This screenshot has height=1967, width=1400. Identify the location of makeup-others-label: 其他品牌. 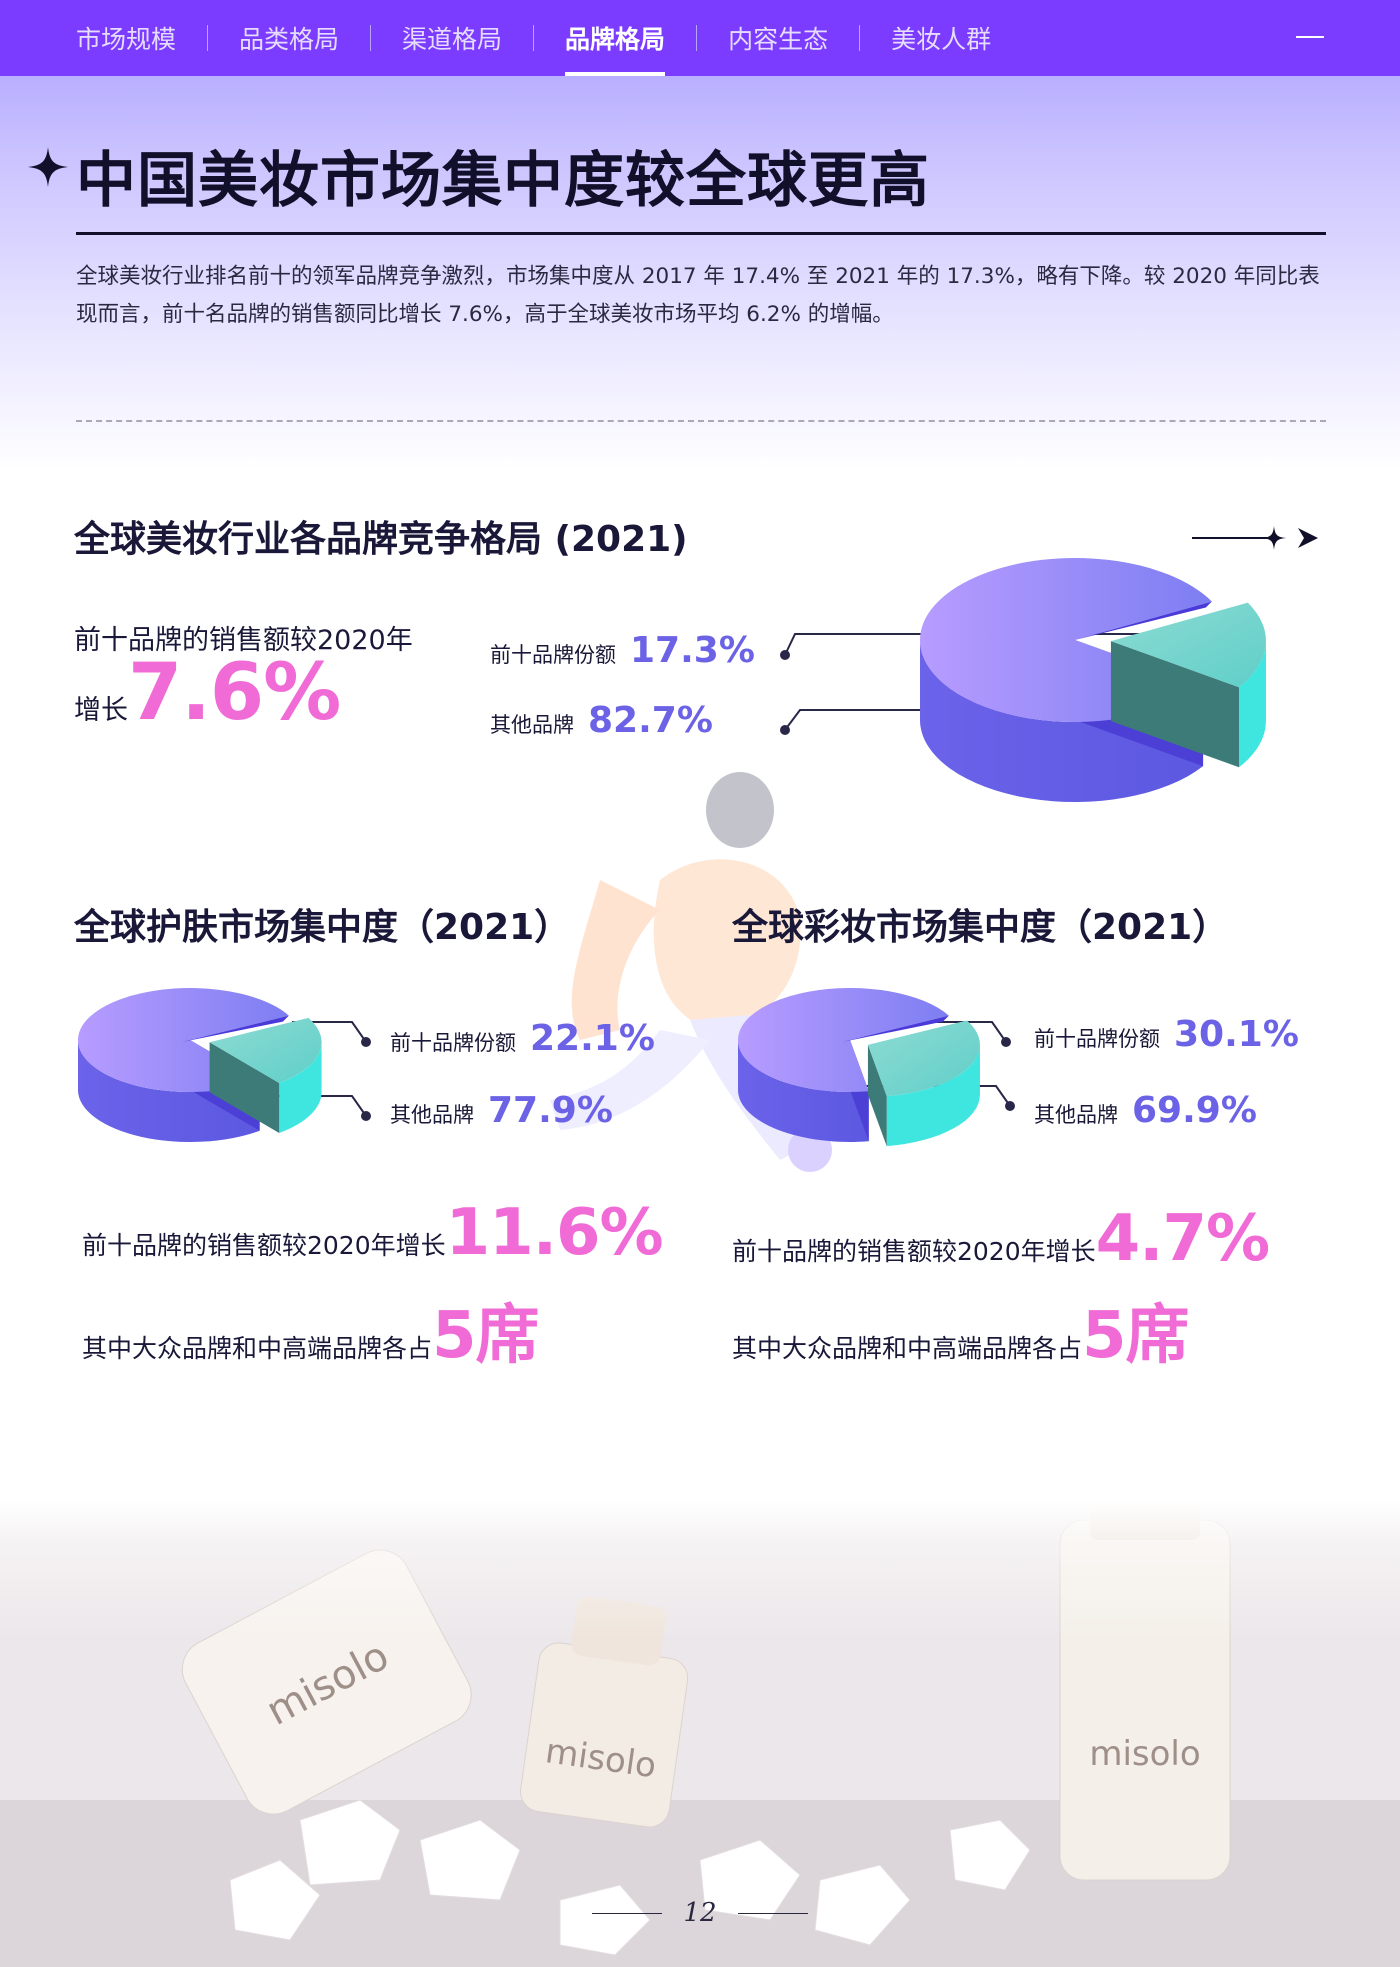
(1076, 1115).